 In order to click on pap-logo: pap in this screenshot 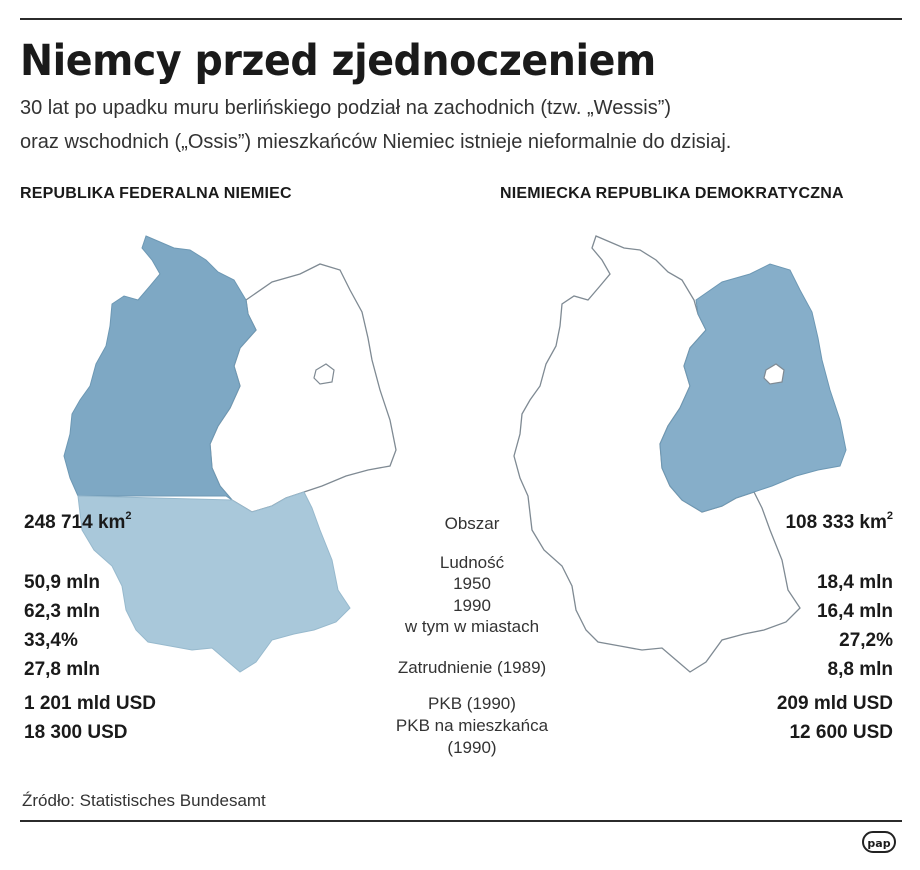, I will do `click(879, 842)`.